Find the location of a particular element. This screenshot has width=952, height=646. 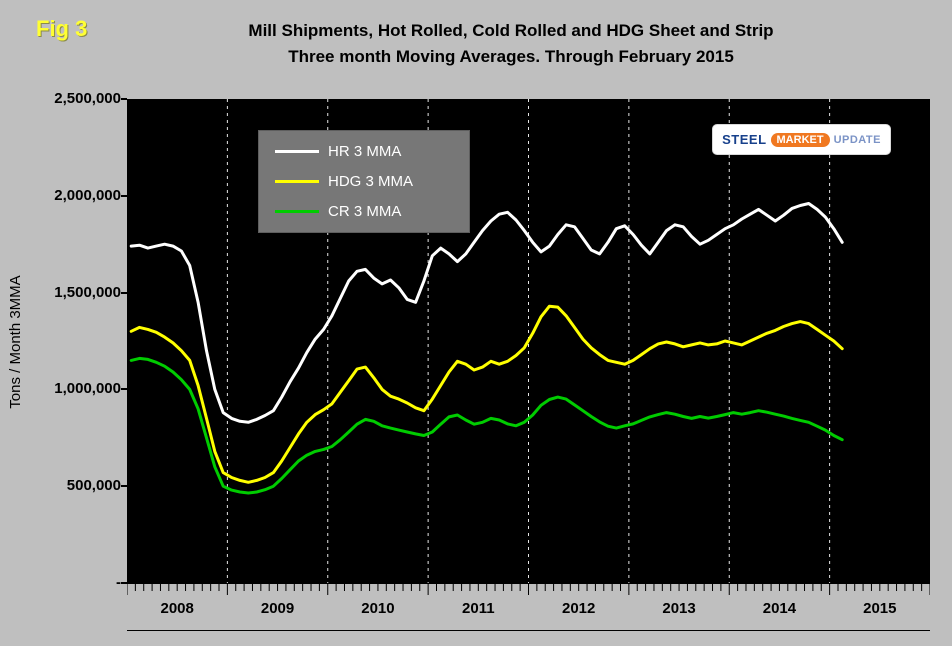

legend-label-cr: CR 3 MMA is located at coordinates (365, 211).